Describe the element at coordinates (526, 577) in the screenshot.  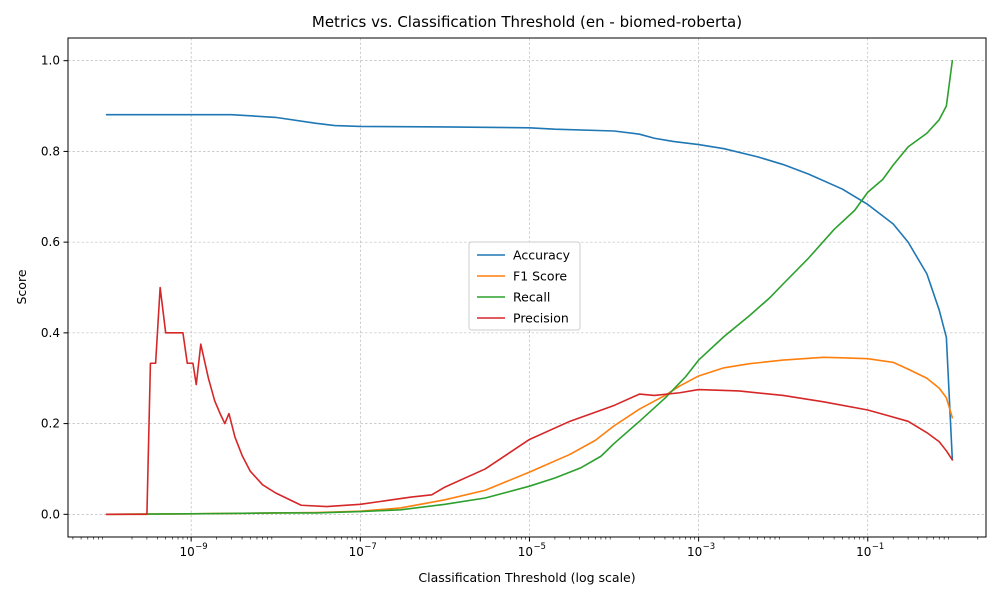
I see `x-axis-label: Classification Threshold (log scale)` at that location.